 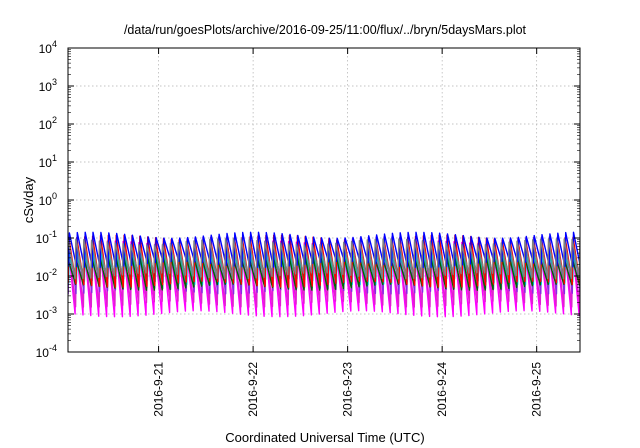 What do you see at coordinates (46, 313) in the screenshot?
I see `y-tick-label: 10⁻³` at bounding box center [46, 313].